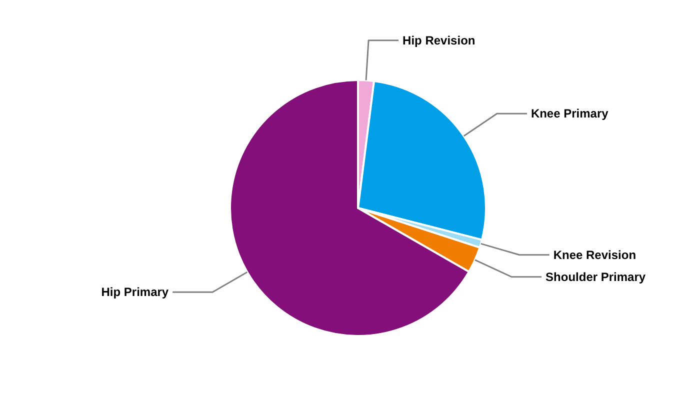  Describe the element at coordinates (594, 255) in the screenshot. I see `slice-label: Knee Revision` at that location.